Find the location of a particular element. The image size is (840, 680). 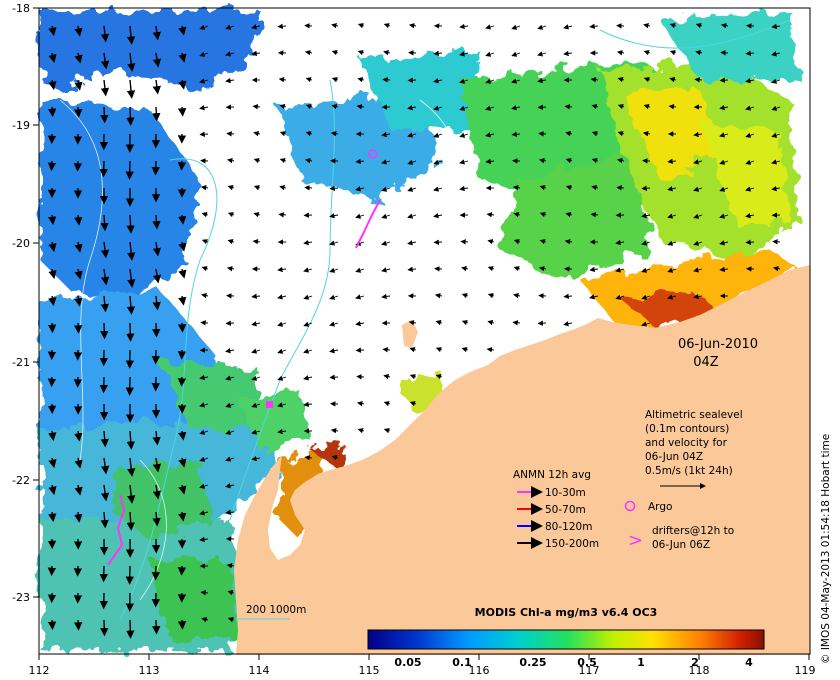

anmn-legend-item: 50-70m is located at coordinates (565, 510).